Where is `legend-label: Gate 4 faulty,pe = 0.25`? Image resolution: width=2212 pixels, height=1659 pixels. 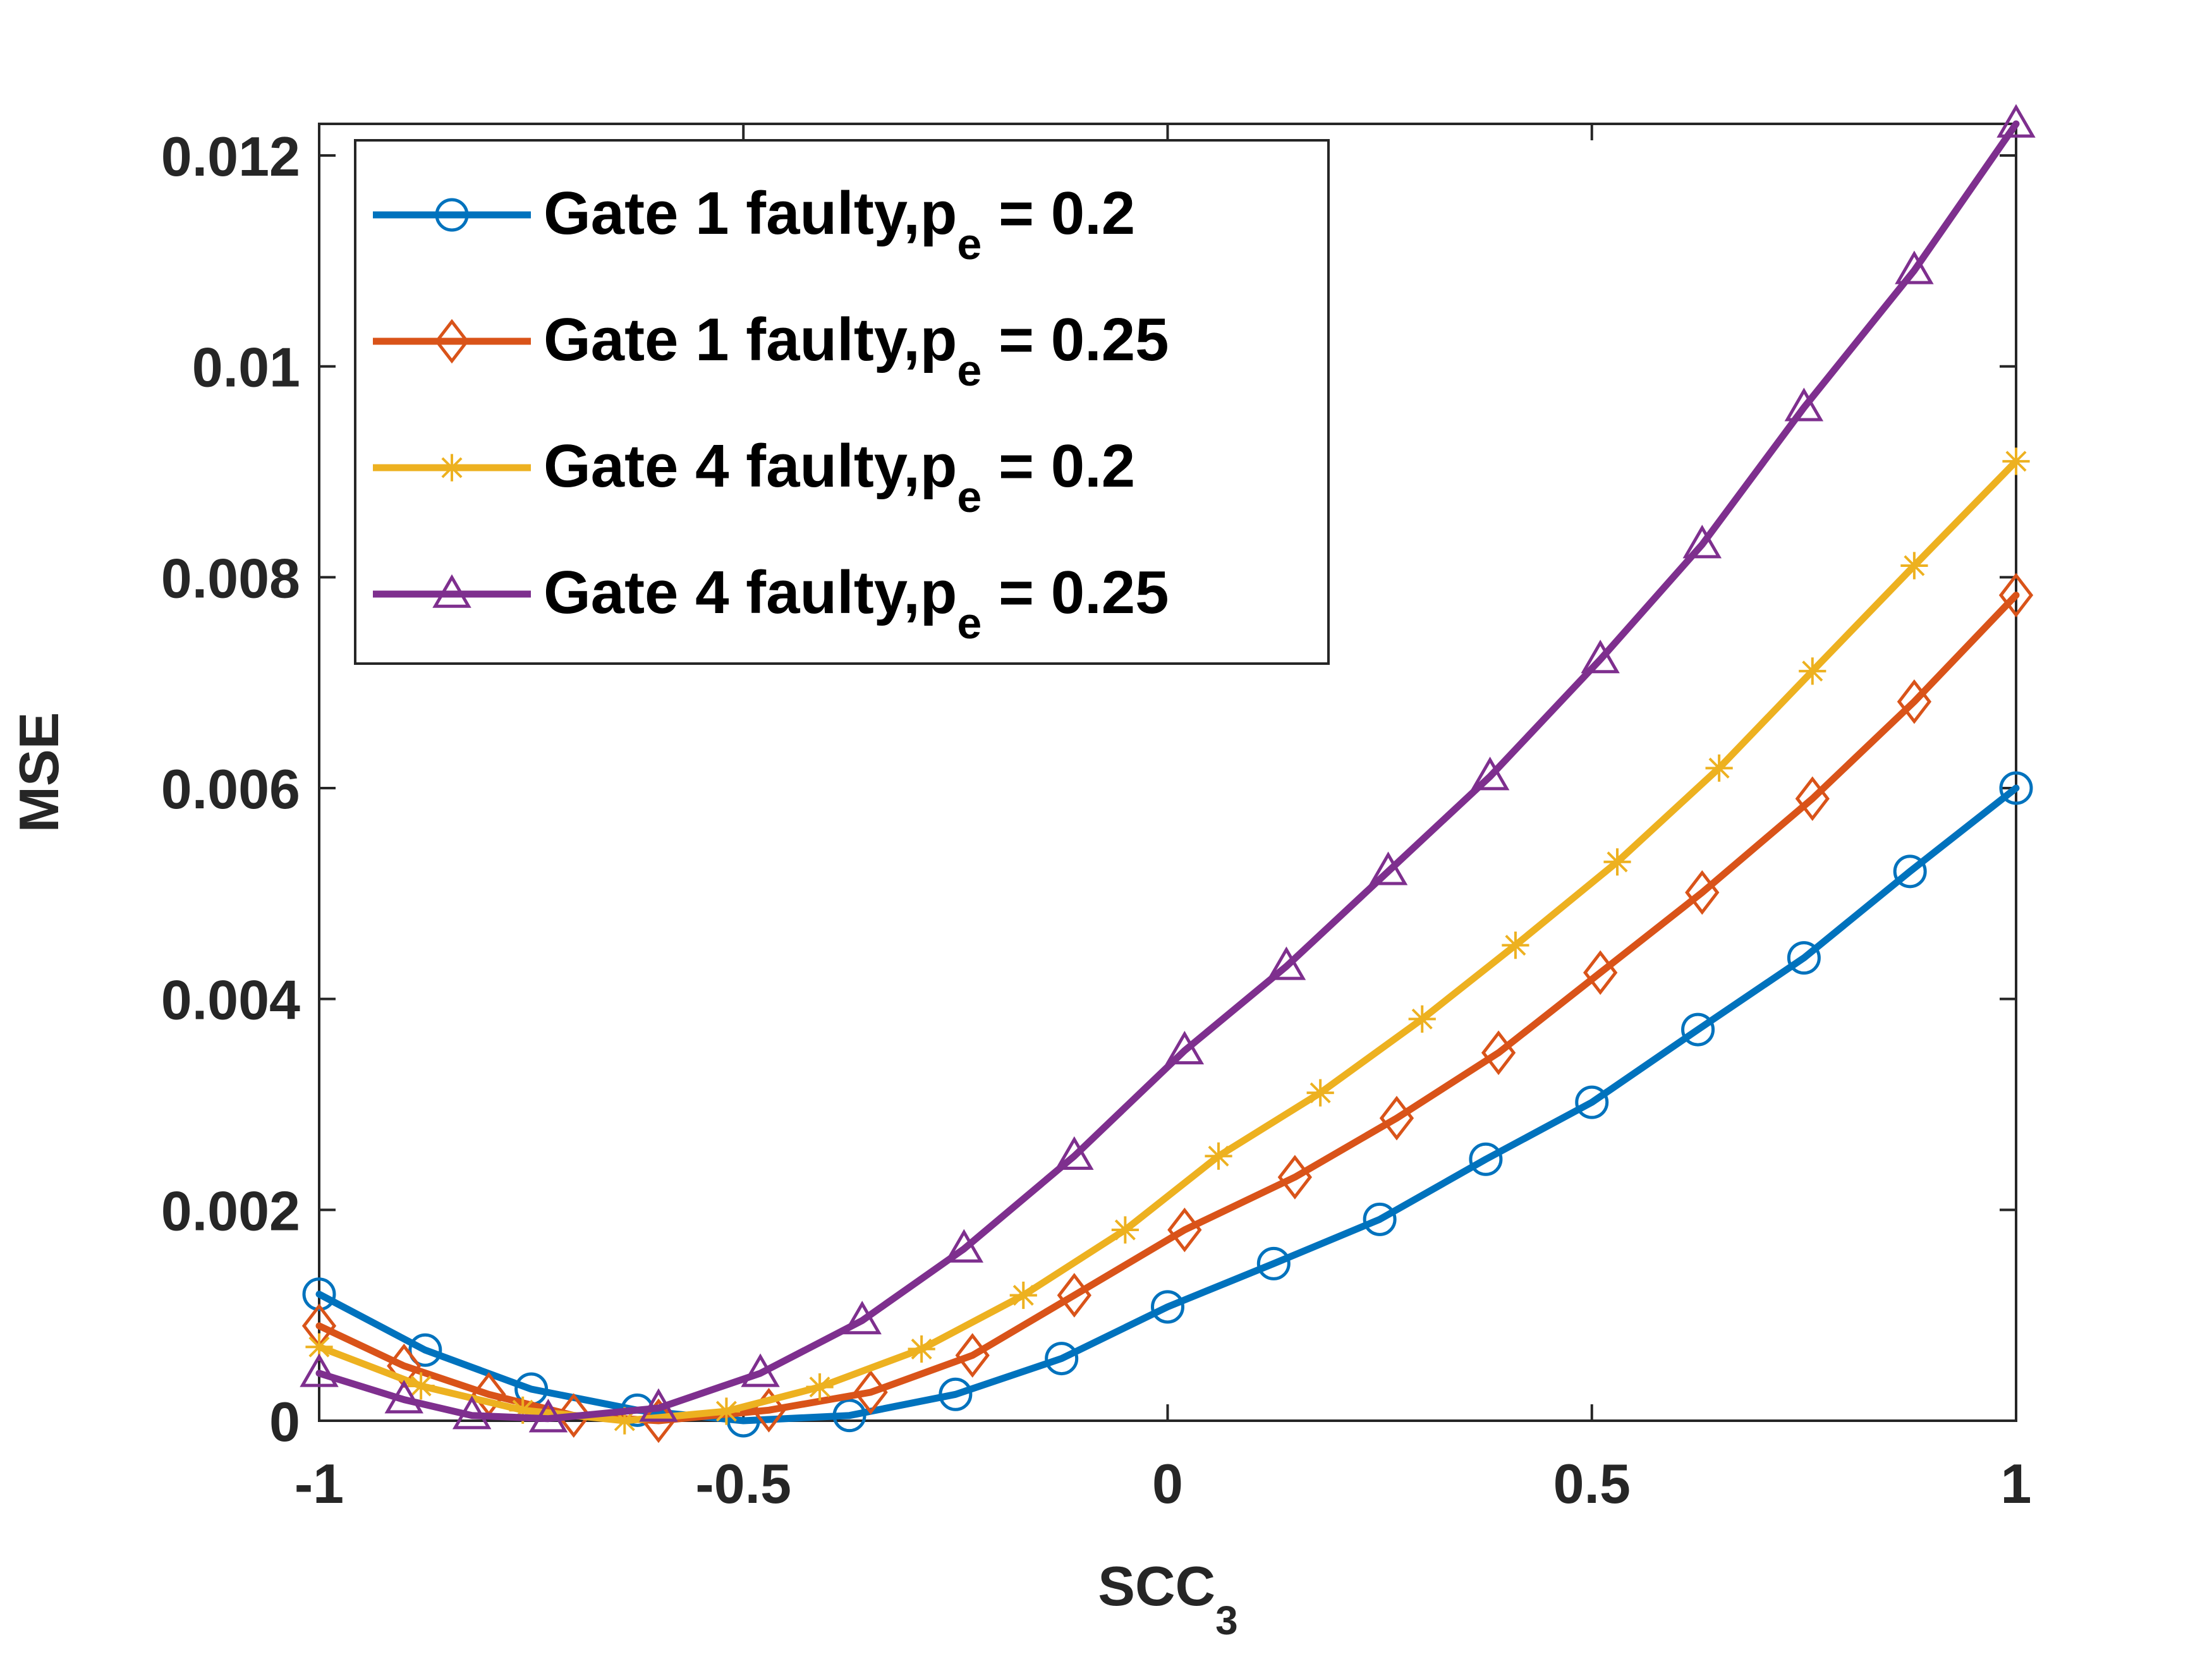
legend-label: Gate 4 faulty,pe = 0.25 is located at coordinates (856, 603).